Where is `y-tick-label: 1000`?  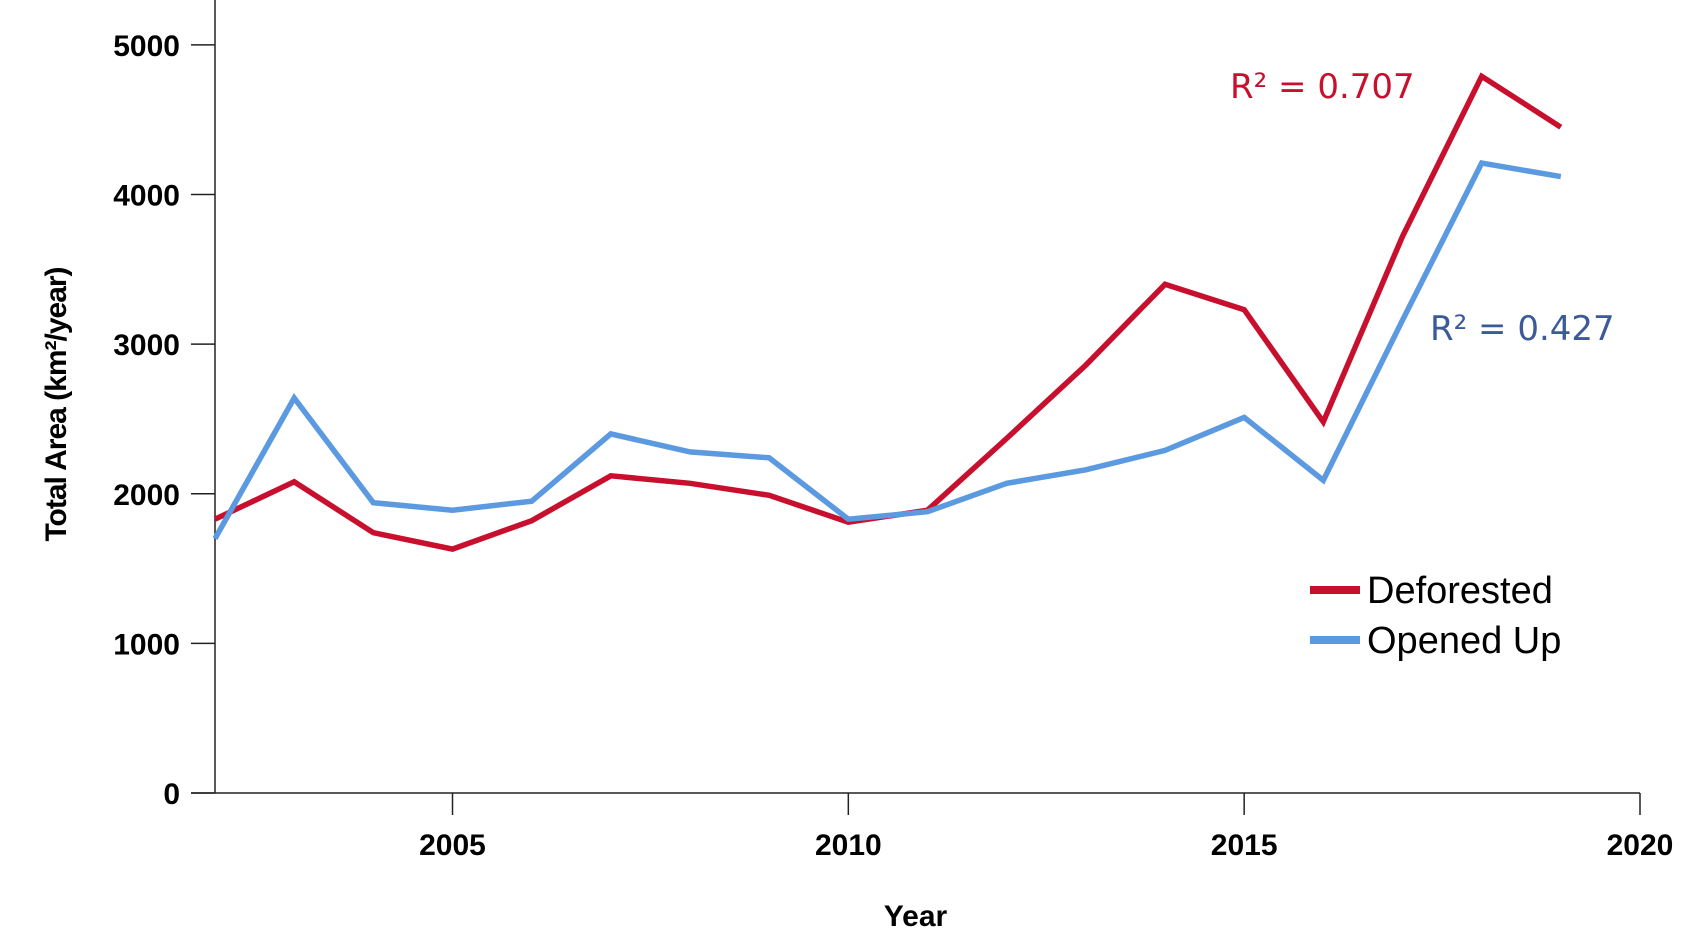
y-tick-label: 1000 is located at coordinates (146, 644).